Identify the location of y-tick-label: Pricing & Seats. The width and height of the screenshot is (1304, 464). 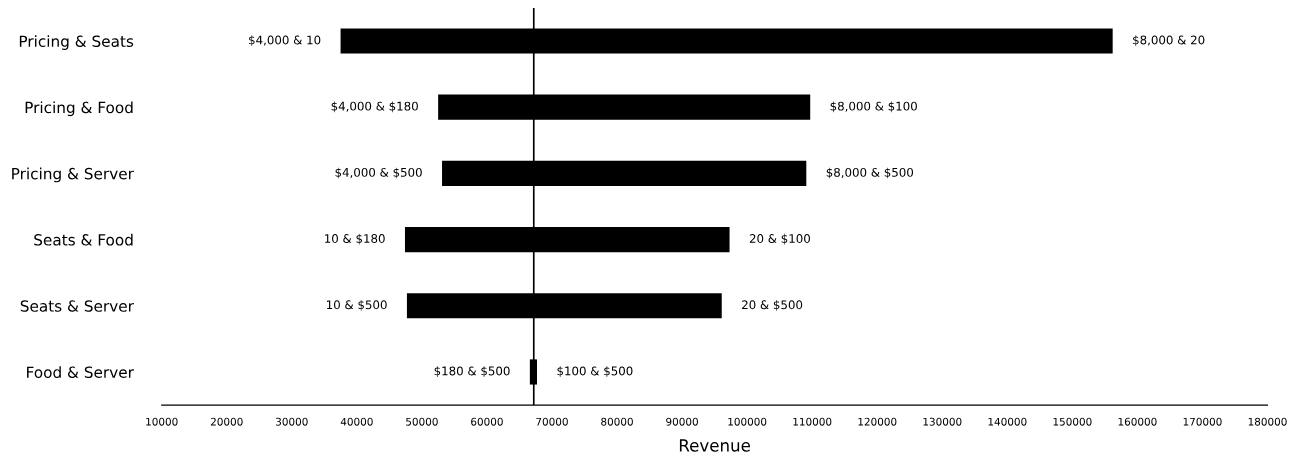
(76, 42).